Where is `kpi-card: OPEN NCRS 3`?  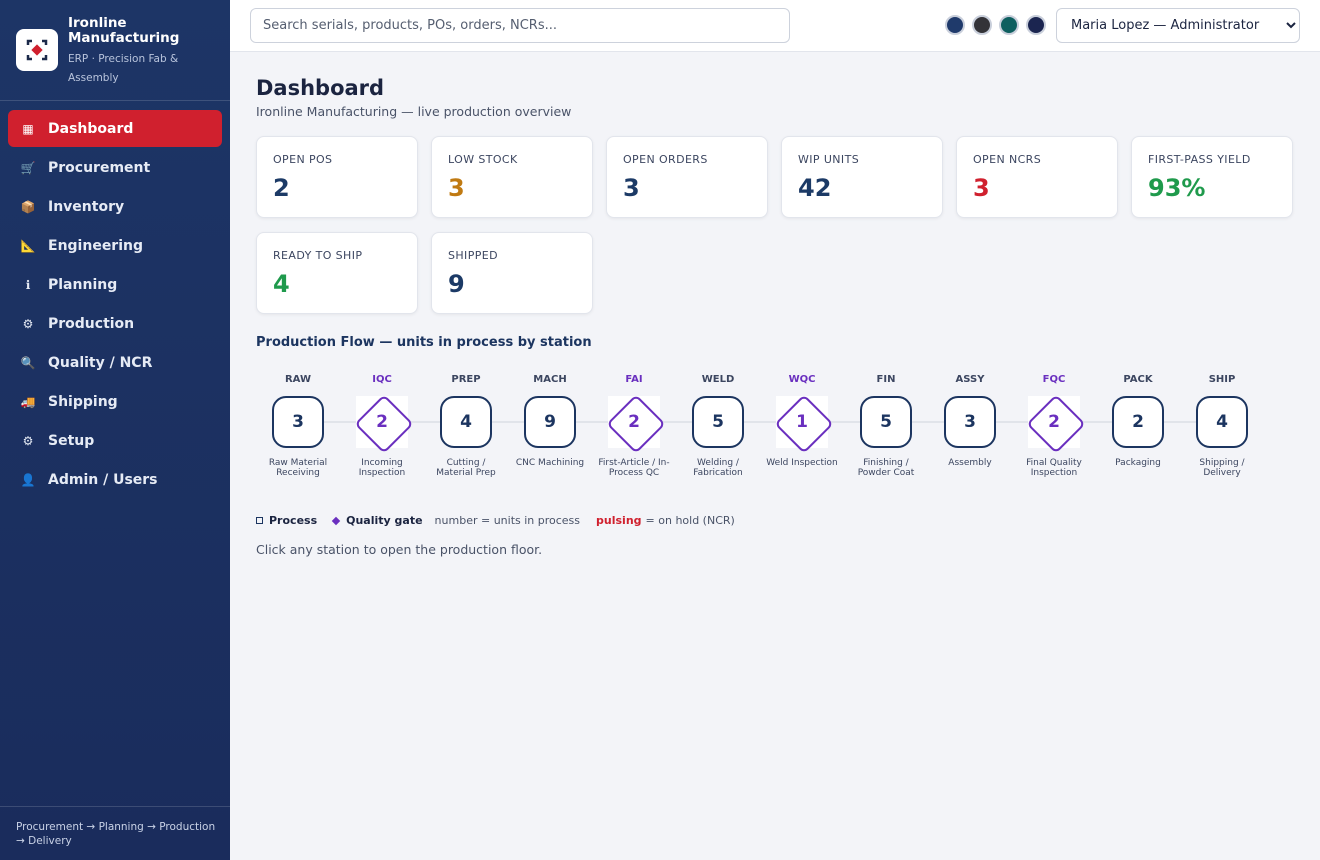
kpi-card: OPEN NCRS 3 is located at coordinates (1037, 177).